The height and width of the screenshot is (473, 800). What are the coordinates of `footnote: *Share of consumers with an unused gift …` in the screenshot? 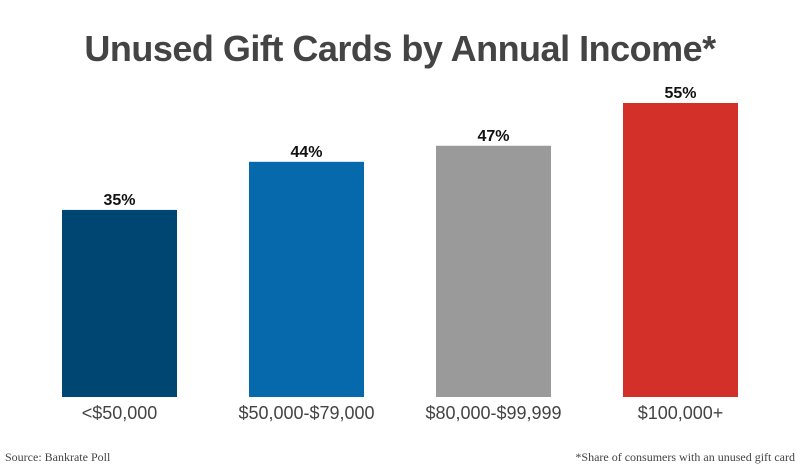 It's located at (685, 457).